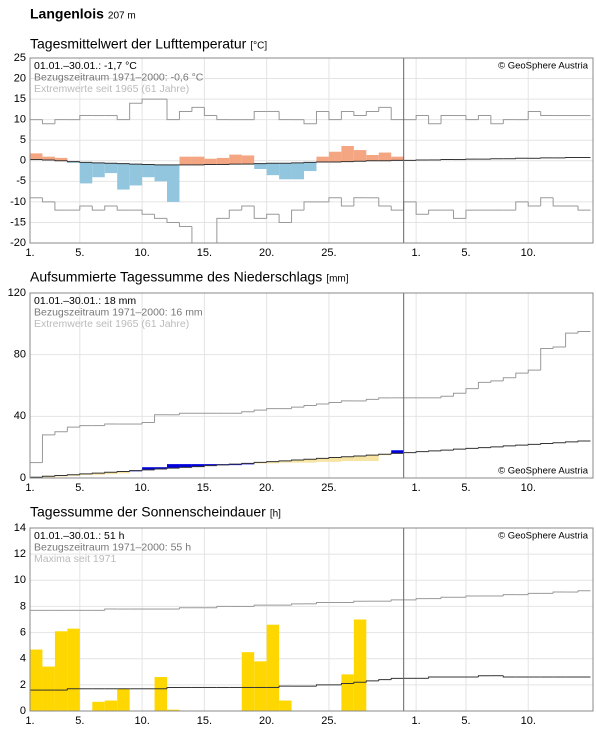  I want to click on y-tick-label: -5, so click(21, 181).